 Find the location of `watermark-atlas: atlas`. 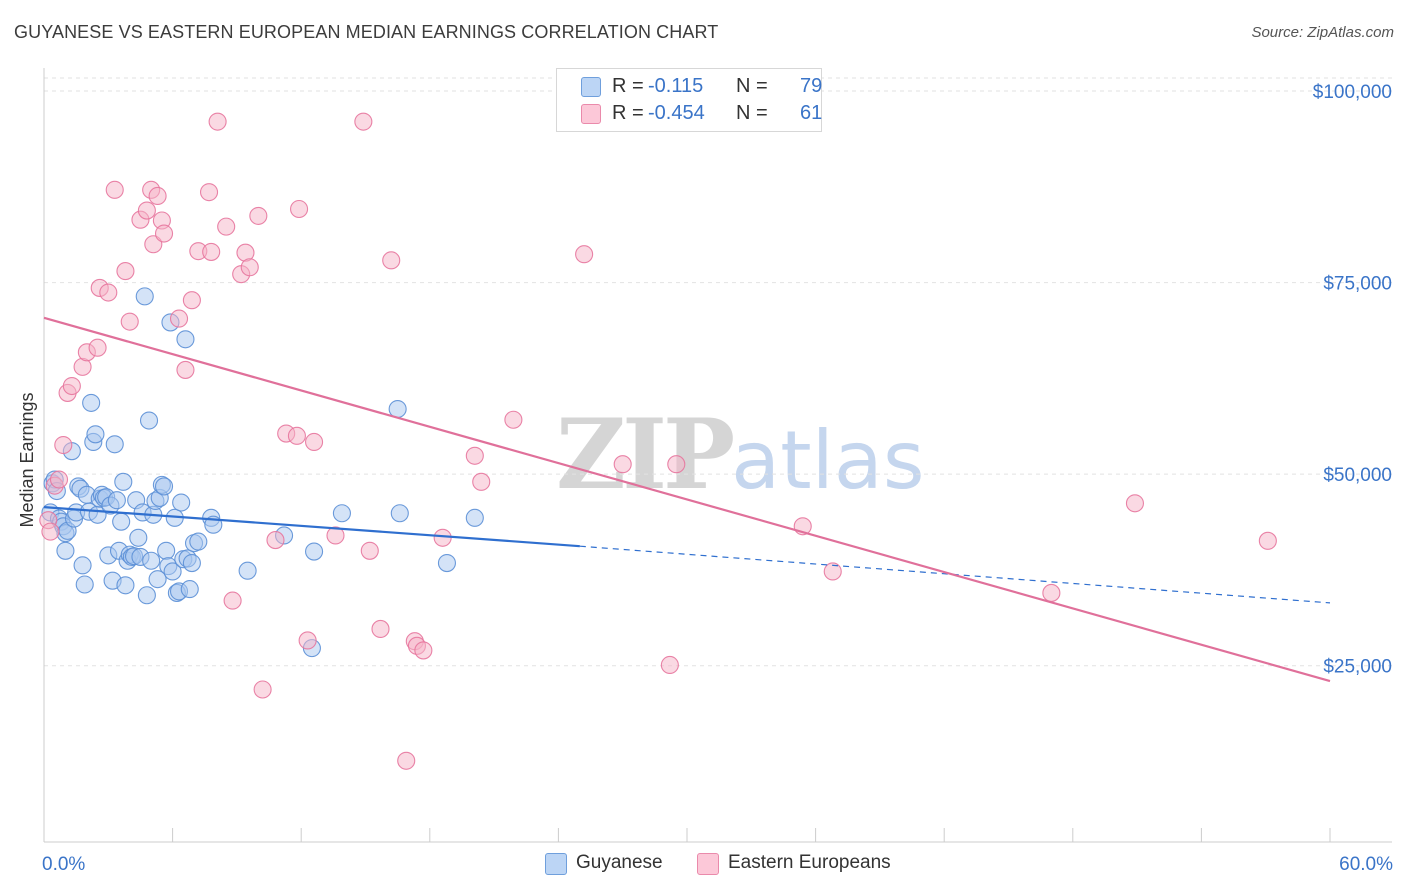

watermark-atlas: atlas is located at coordinates (828, 460).